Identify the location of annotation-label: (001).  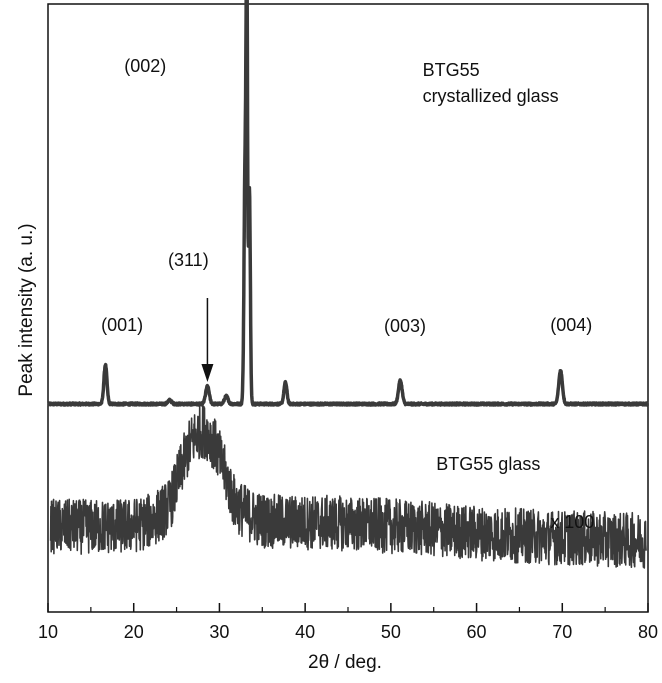
(122, 325).